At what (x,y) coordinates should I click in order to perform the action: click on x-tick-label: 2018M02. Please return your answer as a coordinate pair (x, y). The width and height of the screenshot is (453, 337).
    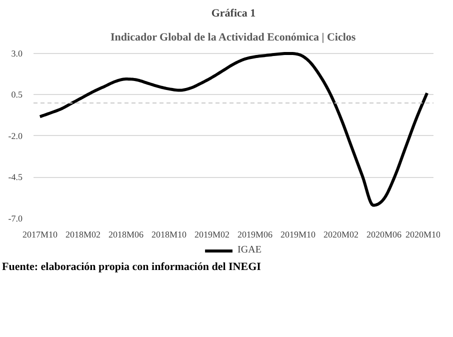
    Looking at the image, I should click on (82, 235).